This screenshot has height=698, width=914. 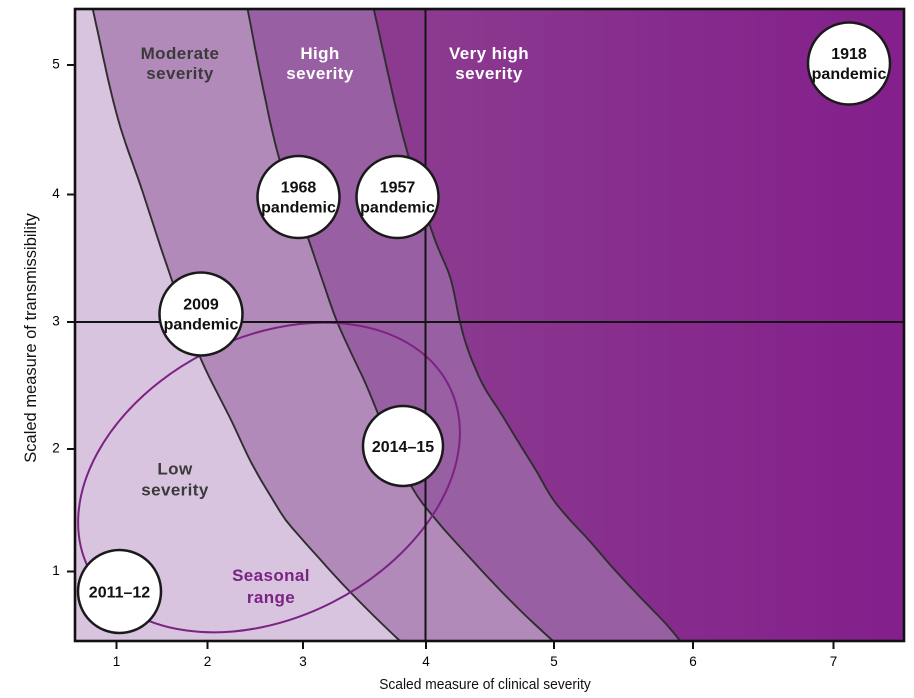 I want to click on svg-text: 2011–12, so click(x=120, y=593).